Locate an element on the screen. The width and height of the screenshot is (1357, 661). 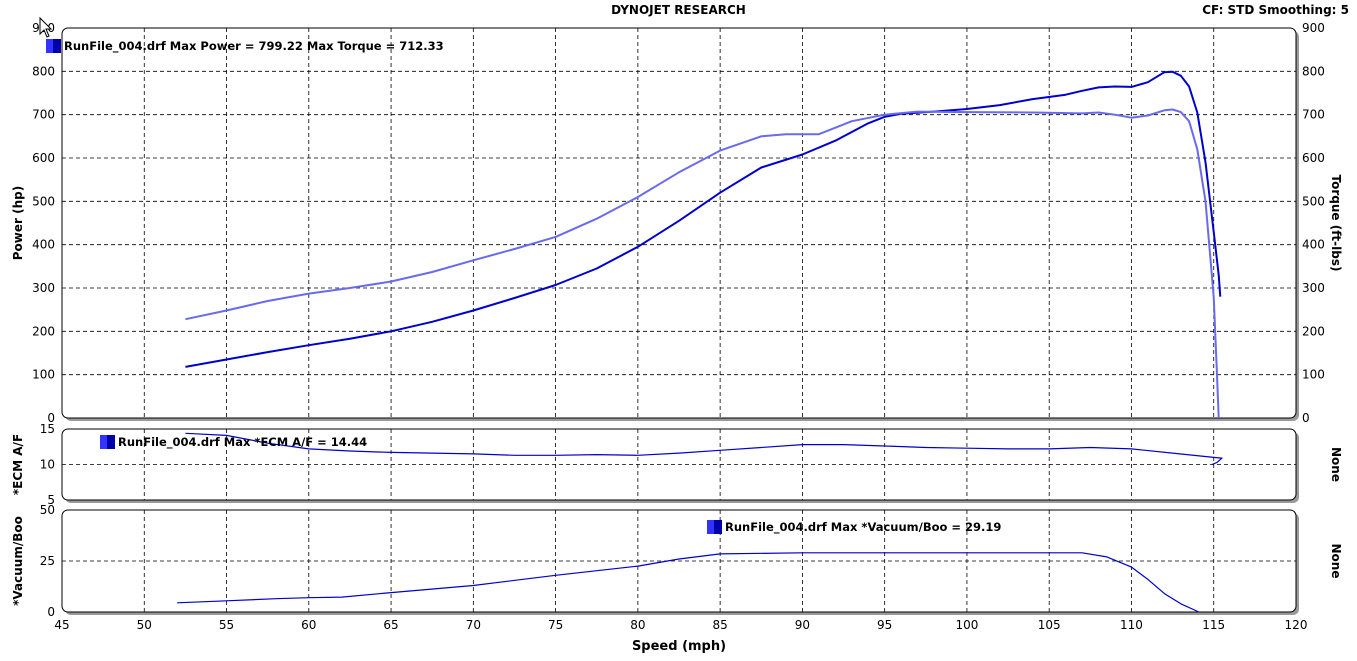
x-tick-label: 70 is located at coordinates (473, 625).